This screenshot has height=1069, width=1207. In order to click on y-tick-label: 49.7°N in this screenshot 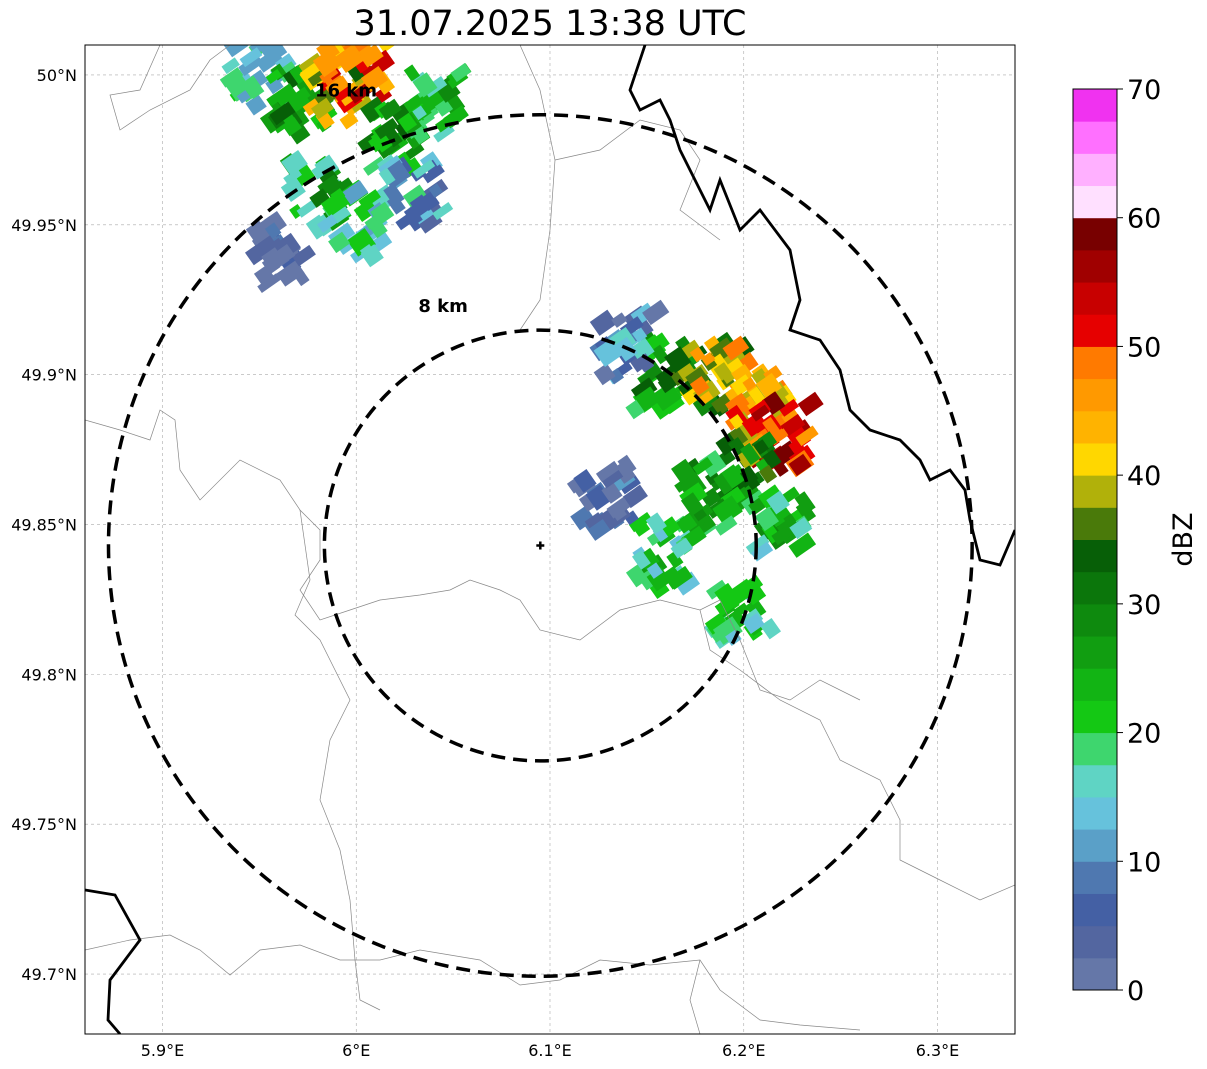, I will do `click(49, 974)`.